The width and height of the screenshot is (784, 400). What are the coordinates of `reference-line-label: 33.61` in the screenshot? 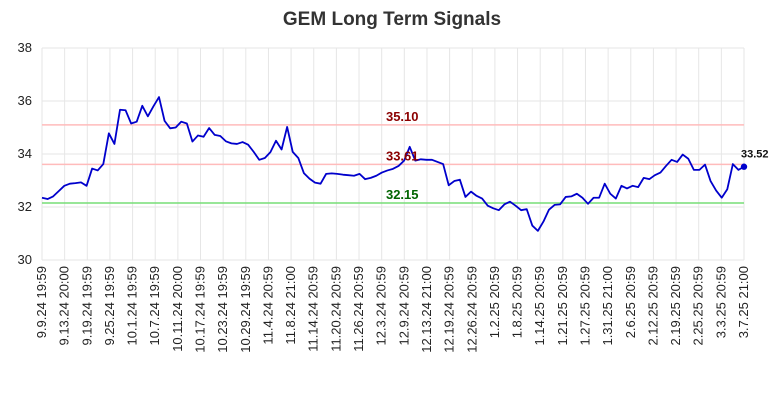 It's located at (402, 155).